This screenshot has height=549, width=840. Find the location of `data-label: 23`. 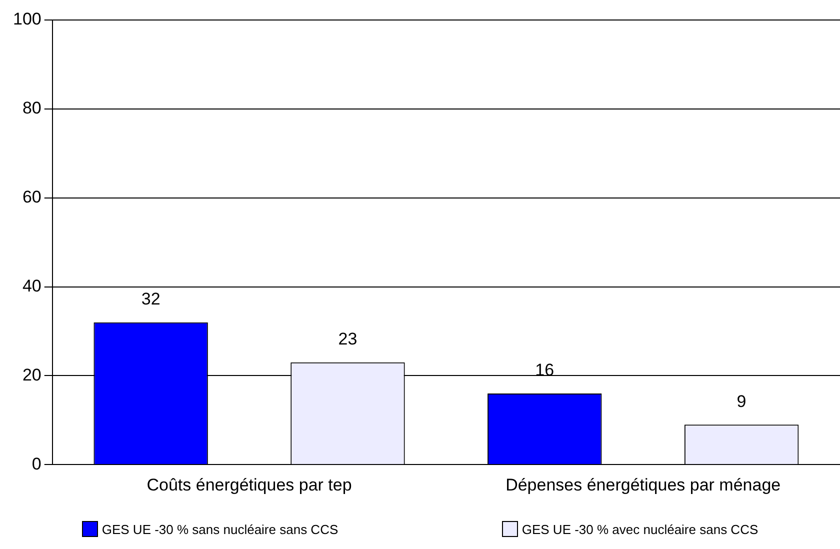

data-label: 23 is located at coordinates (348, 339).